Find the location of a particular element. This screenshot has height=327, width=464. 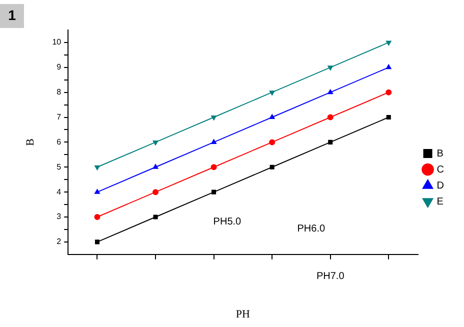

y-tick-label: 10 is located at coordinates (57, 42).